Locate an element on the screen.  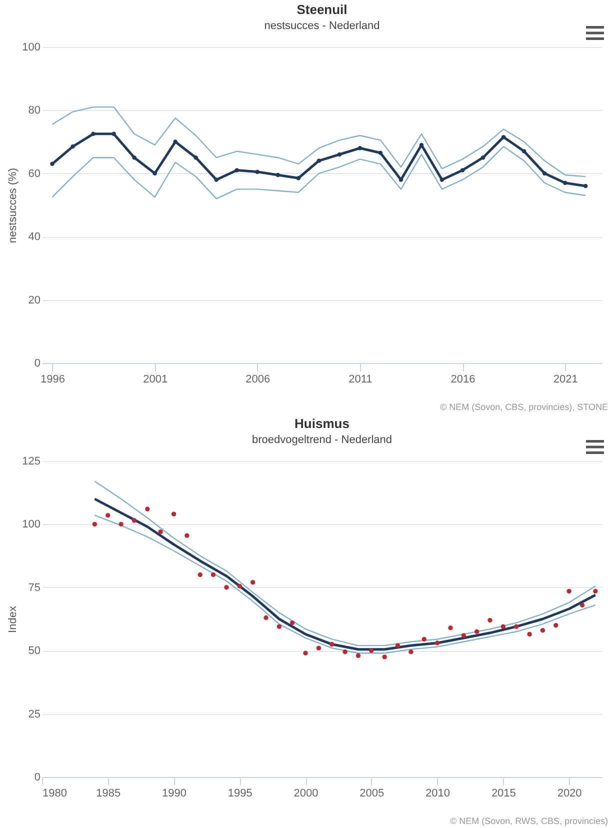
x-tick-label: 1995 is located at coordinates (240, 794).